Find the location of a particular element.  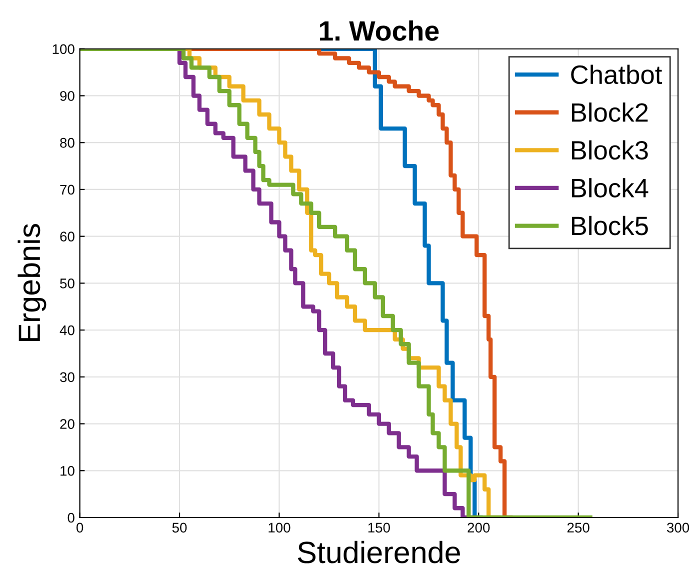

chart-title: 1. Woche is located at coordinates (379, 30).